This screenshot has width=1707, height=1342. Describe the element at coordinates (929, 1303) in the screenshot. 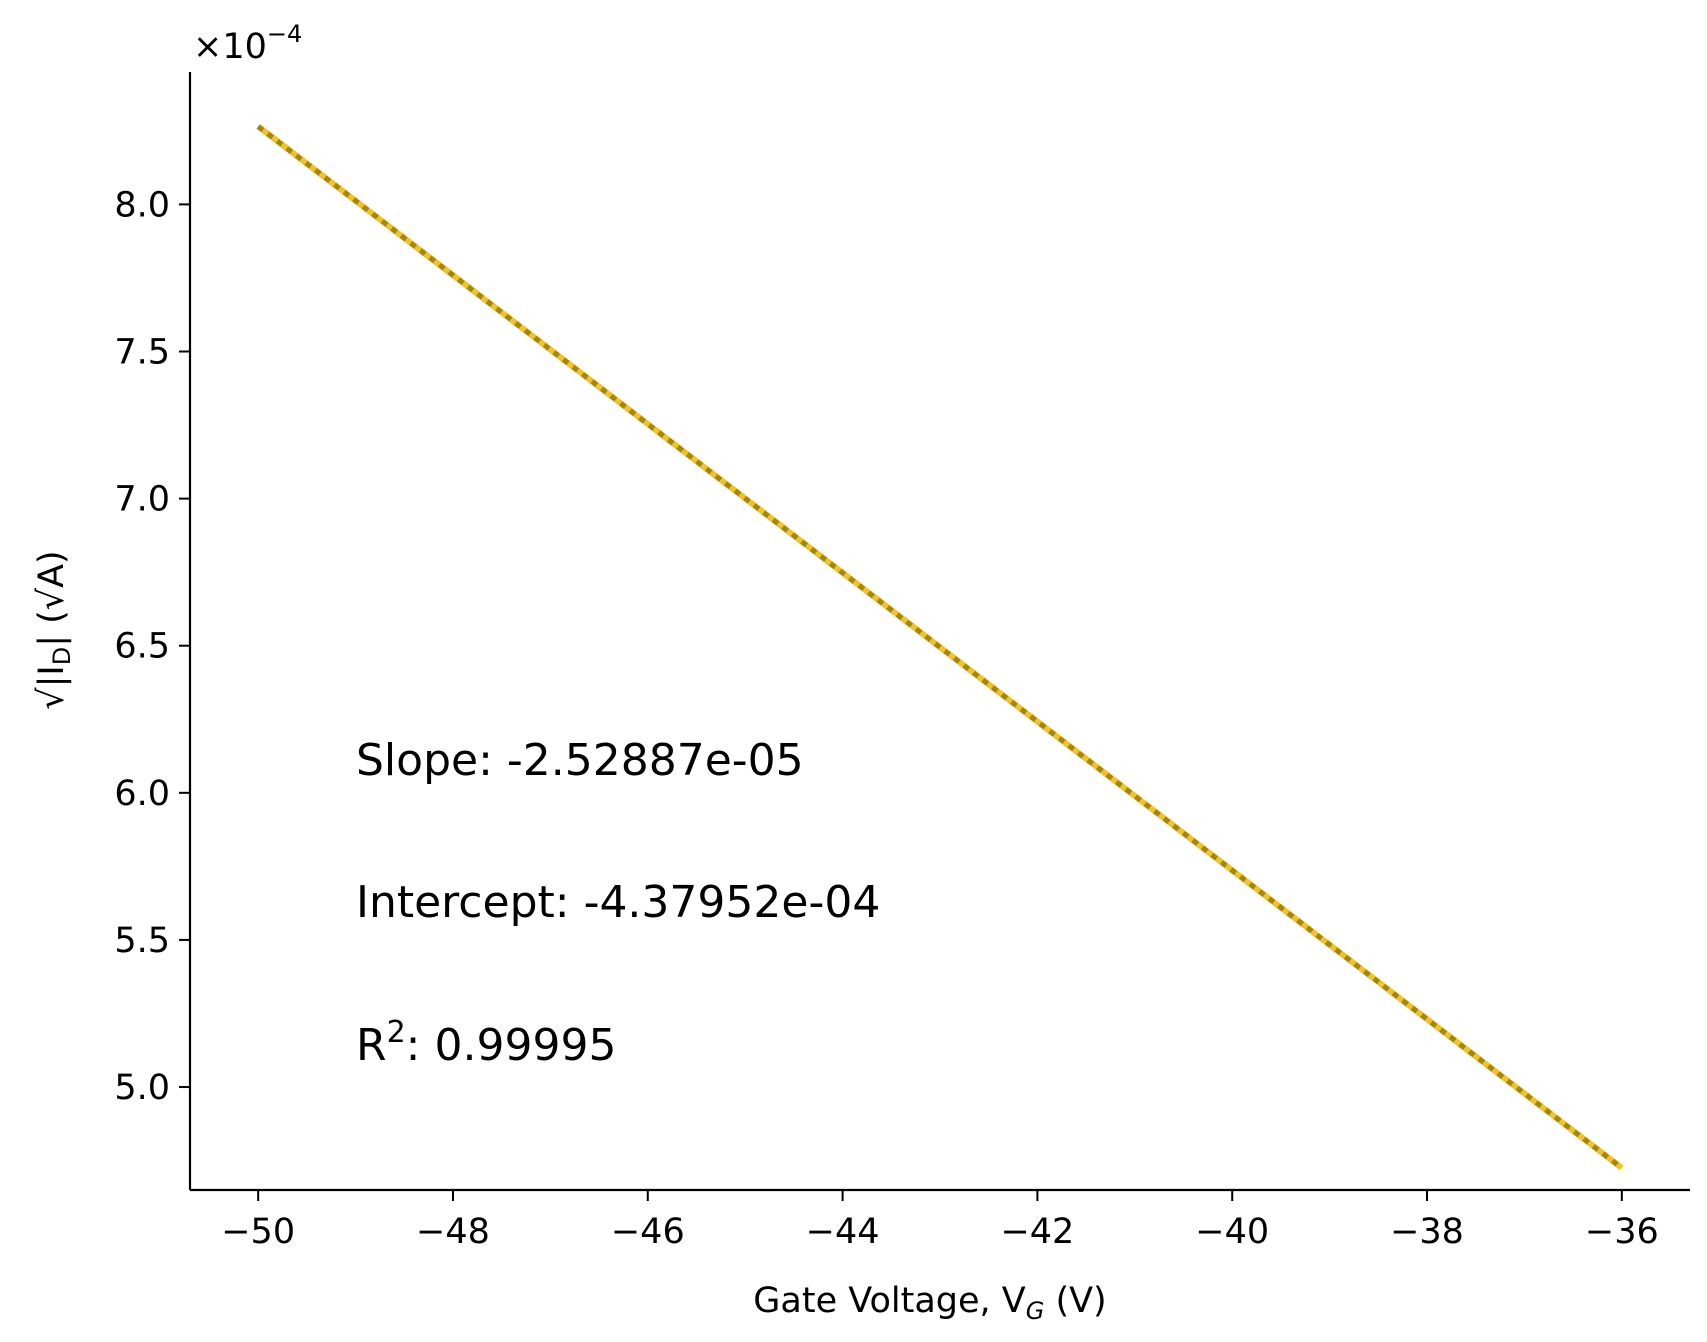

I see `x-axis-title: Gate Voltage, VG (V)` at that location.